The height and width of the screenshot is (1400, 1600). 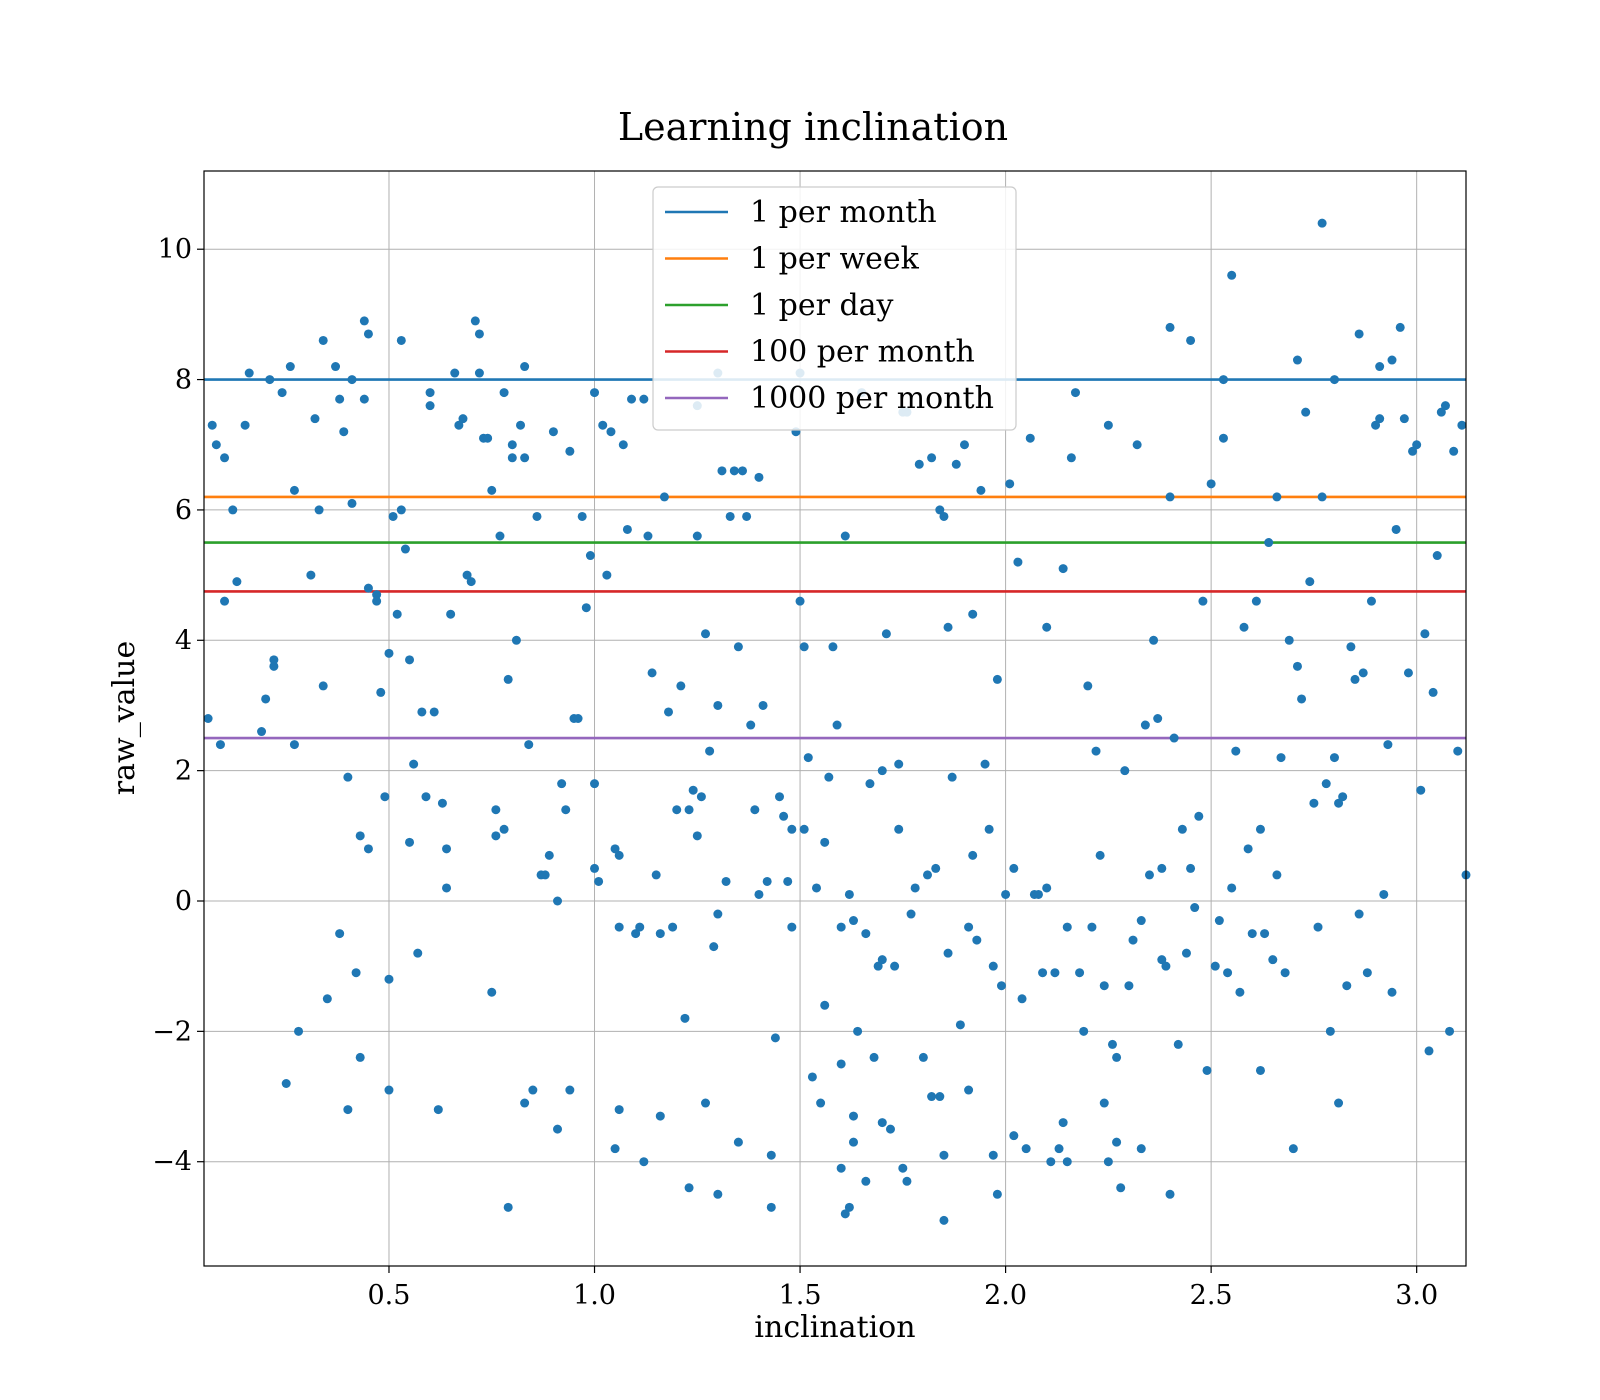 What do you see at coordinates (872, 398) in the screenshot?
I see `legend-label: 1000 per month` at bounding box center [872, 398].